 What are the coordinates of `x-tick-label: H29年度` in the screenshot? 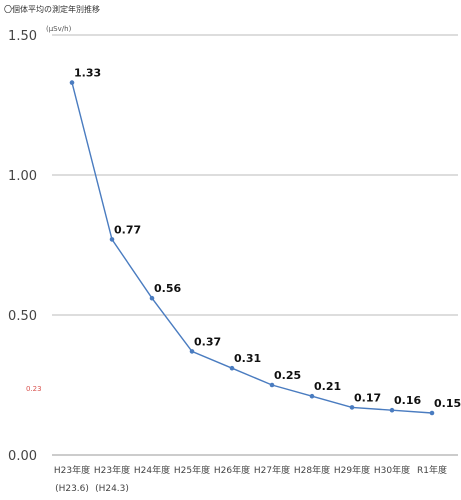 It's located at (352, 470).